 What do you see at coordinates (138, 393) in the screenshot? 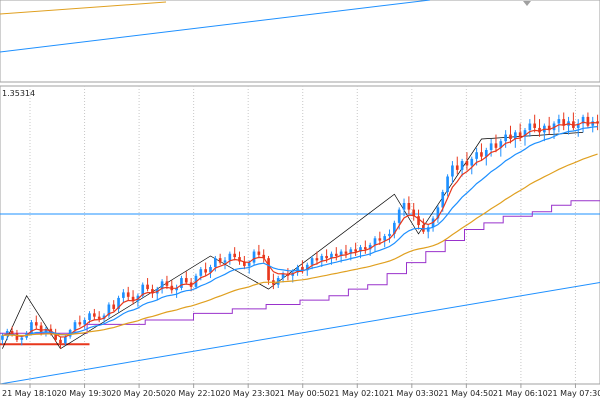
I see `x-tick-label: 20 May 20:50` at bounding box center [138, 393].